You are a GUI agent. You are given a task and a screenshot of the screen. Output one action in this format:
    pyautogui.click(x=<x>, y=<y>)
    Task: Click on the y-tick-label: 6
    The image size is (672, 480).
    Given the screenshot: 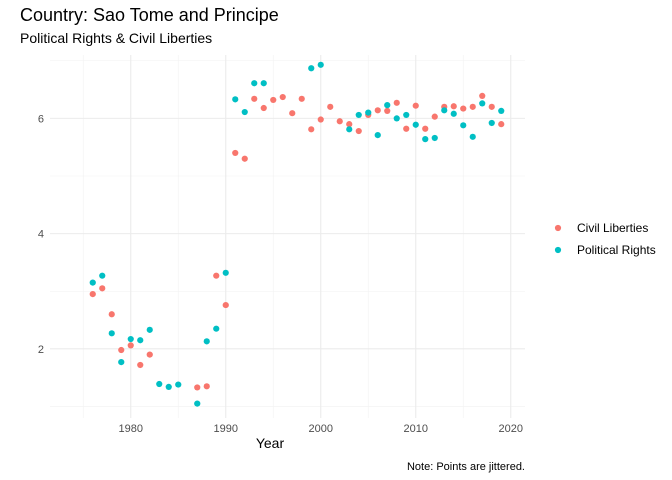 What is the action you would take?
    pyautogui.click(x=41, y=119)
    